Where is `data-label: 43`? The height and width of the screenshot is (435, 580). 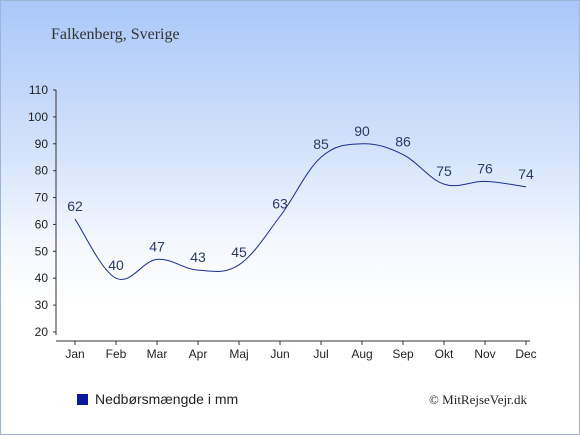
data-label: 43 is located at coordinates (198, 257).